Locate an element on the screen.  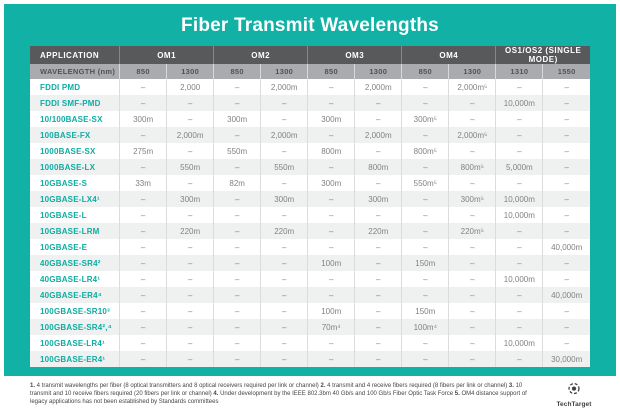
distance-cell: 33m is located at coordinates (143, 183).